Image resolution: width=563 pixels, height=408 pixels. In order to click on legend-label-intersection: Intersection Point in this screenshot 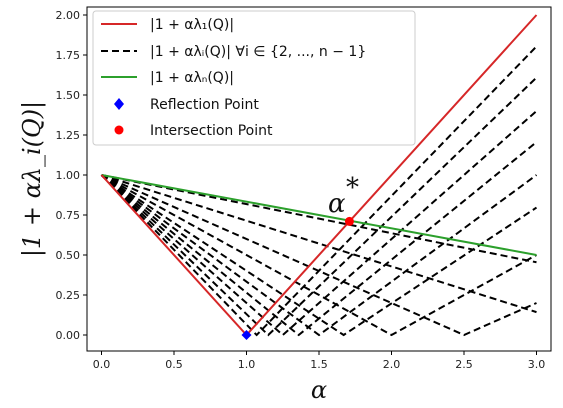, I will do `click(211, 131)`.